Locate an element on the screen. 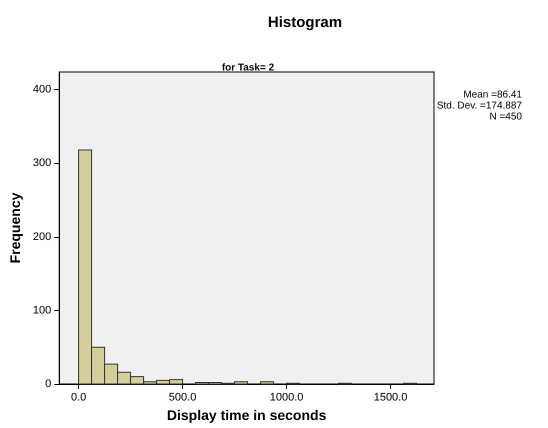 The image size is (548, 428). y-tick-label: 0 is located at coordinates (48, 384).